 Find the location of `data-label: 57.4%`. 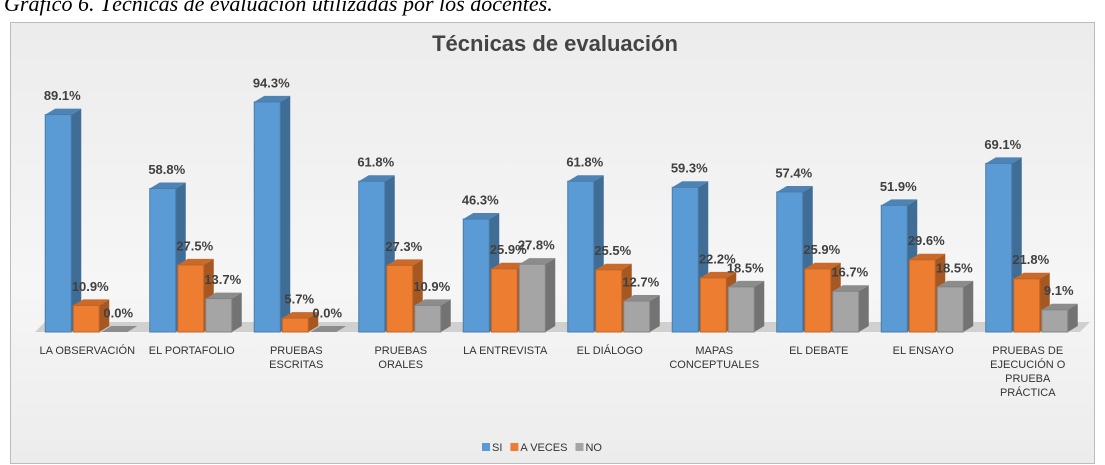

data-label: 57.4% is located at coordinates (793, 172).